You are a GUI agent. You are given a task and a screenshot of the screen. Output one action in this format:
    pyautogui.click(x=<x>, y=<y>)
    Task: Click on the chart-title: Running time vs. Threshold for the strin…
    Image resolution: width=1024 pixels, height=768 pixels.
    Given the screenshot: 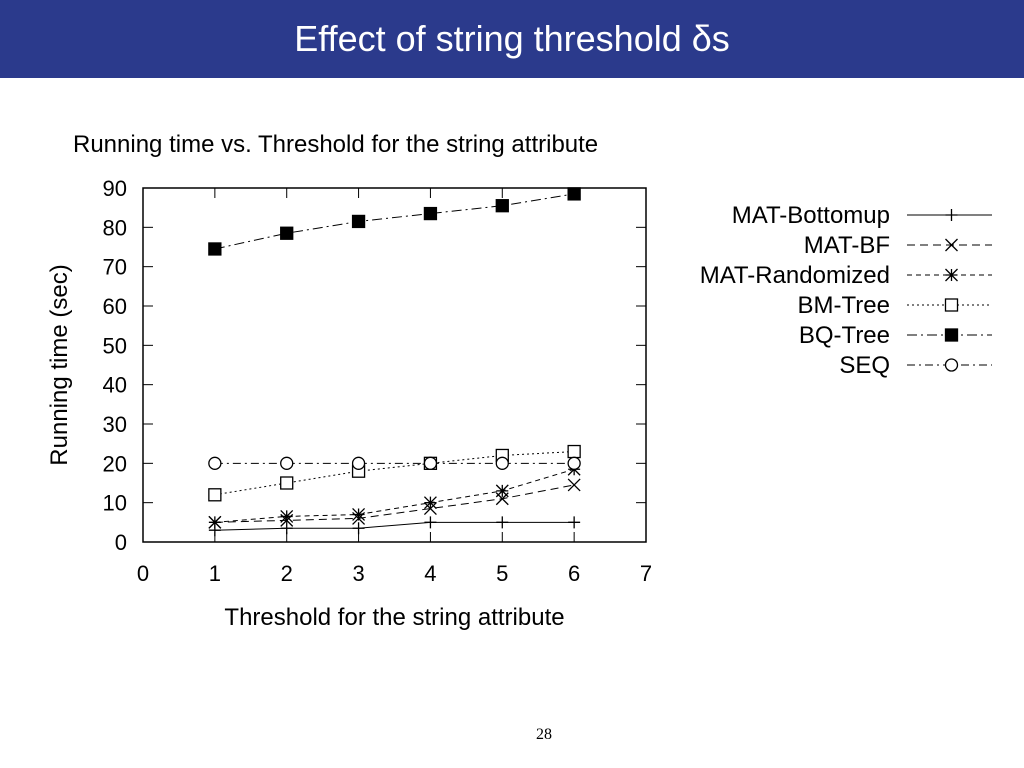 What is the action you would take?
    pyautogui.click(x=335, y=144)
    